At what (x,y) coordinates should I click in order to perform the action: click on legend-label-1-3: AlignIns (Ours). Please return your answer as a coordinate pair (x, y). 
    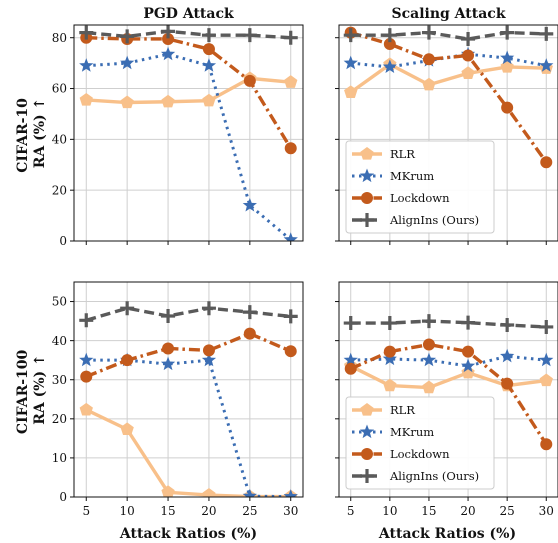
    Looking at the image, I should click on (434, 220).